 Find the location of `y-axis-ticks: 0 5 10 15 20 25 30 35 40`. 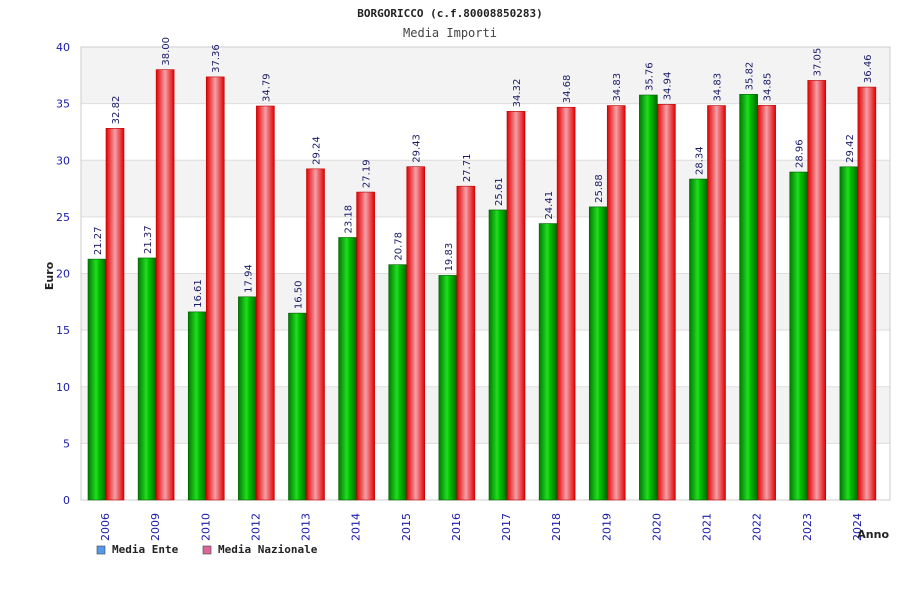

y-axis-ticks: 0 5 10 15 20 25 30 35 40 is located at coordinates (63, 274).